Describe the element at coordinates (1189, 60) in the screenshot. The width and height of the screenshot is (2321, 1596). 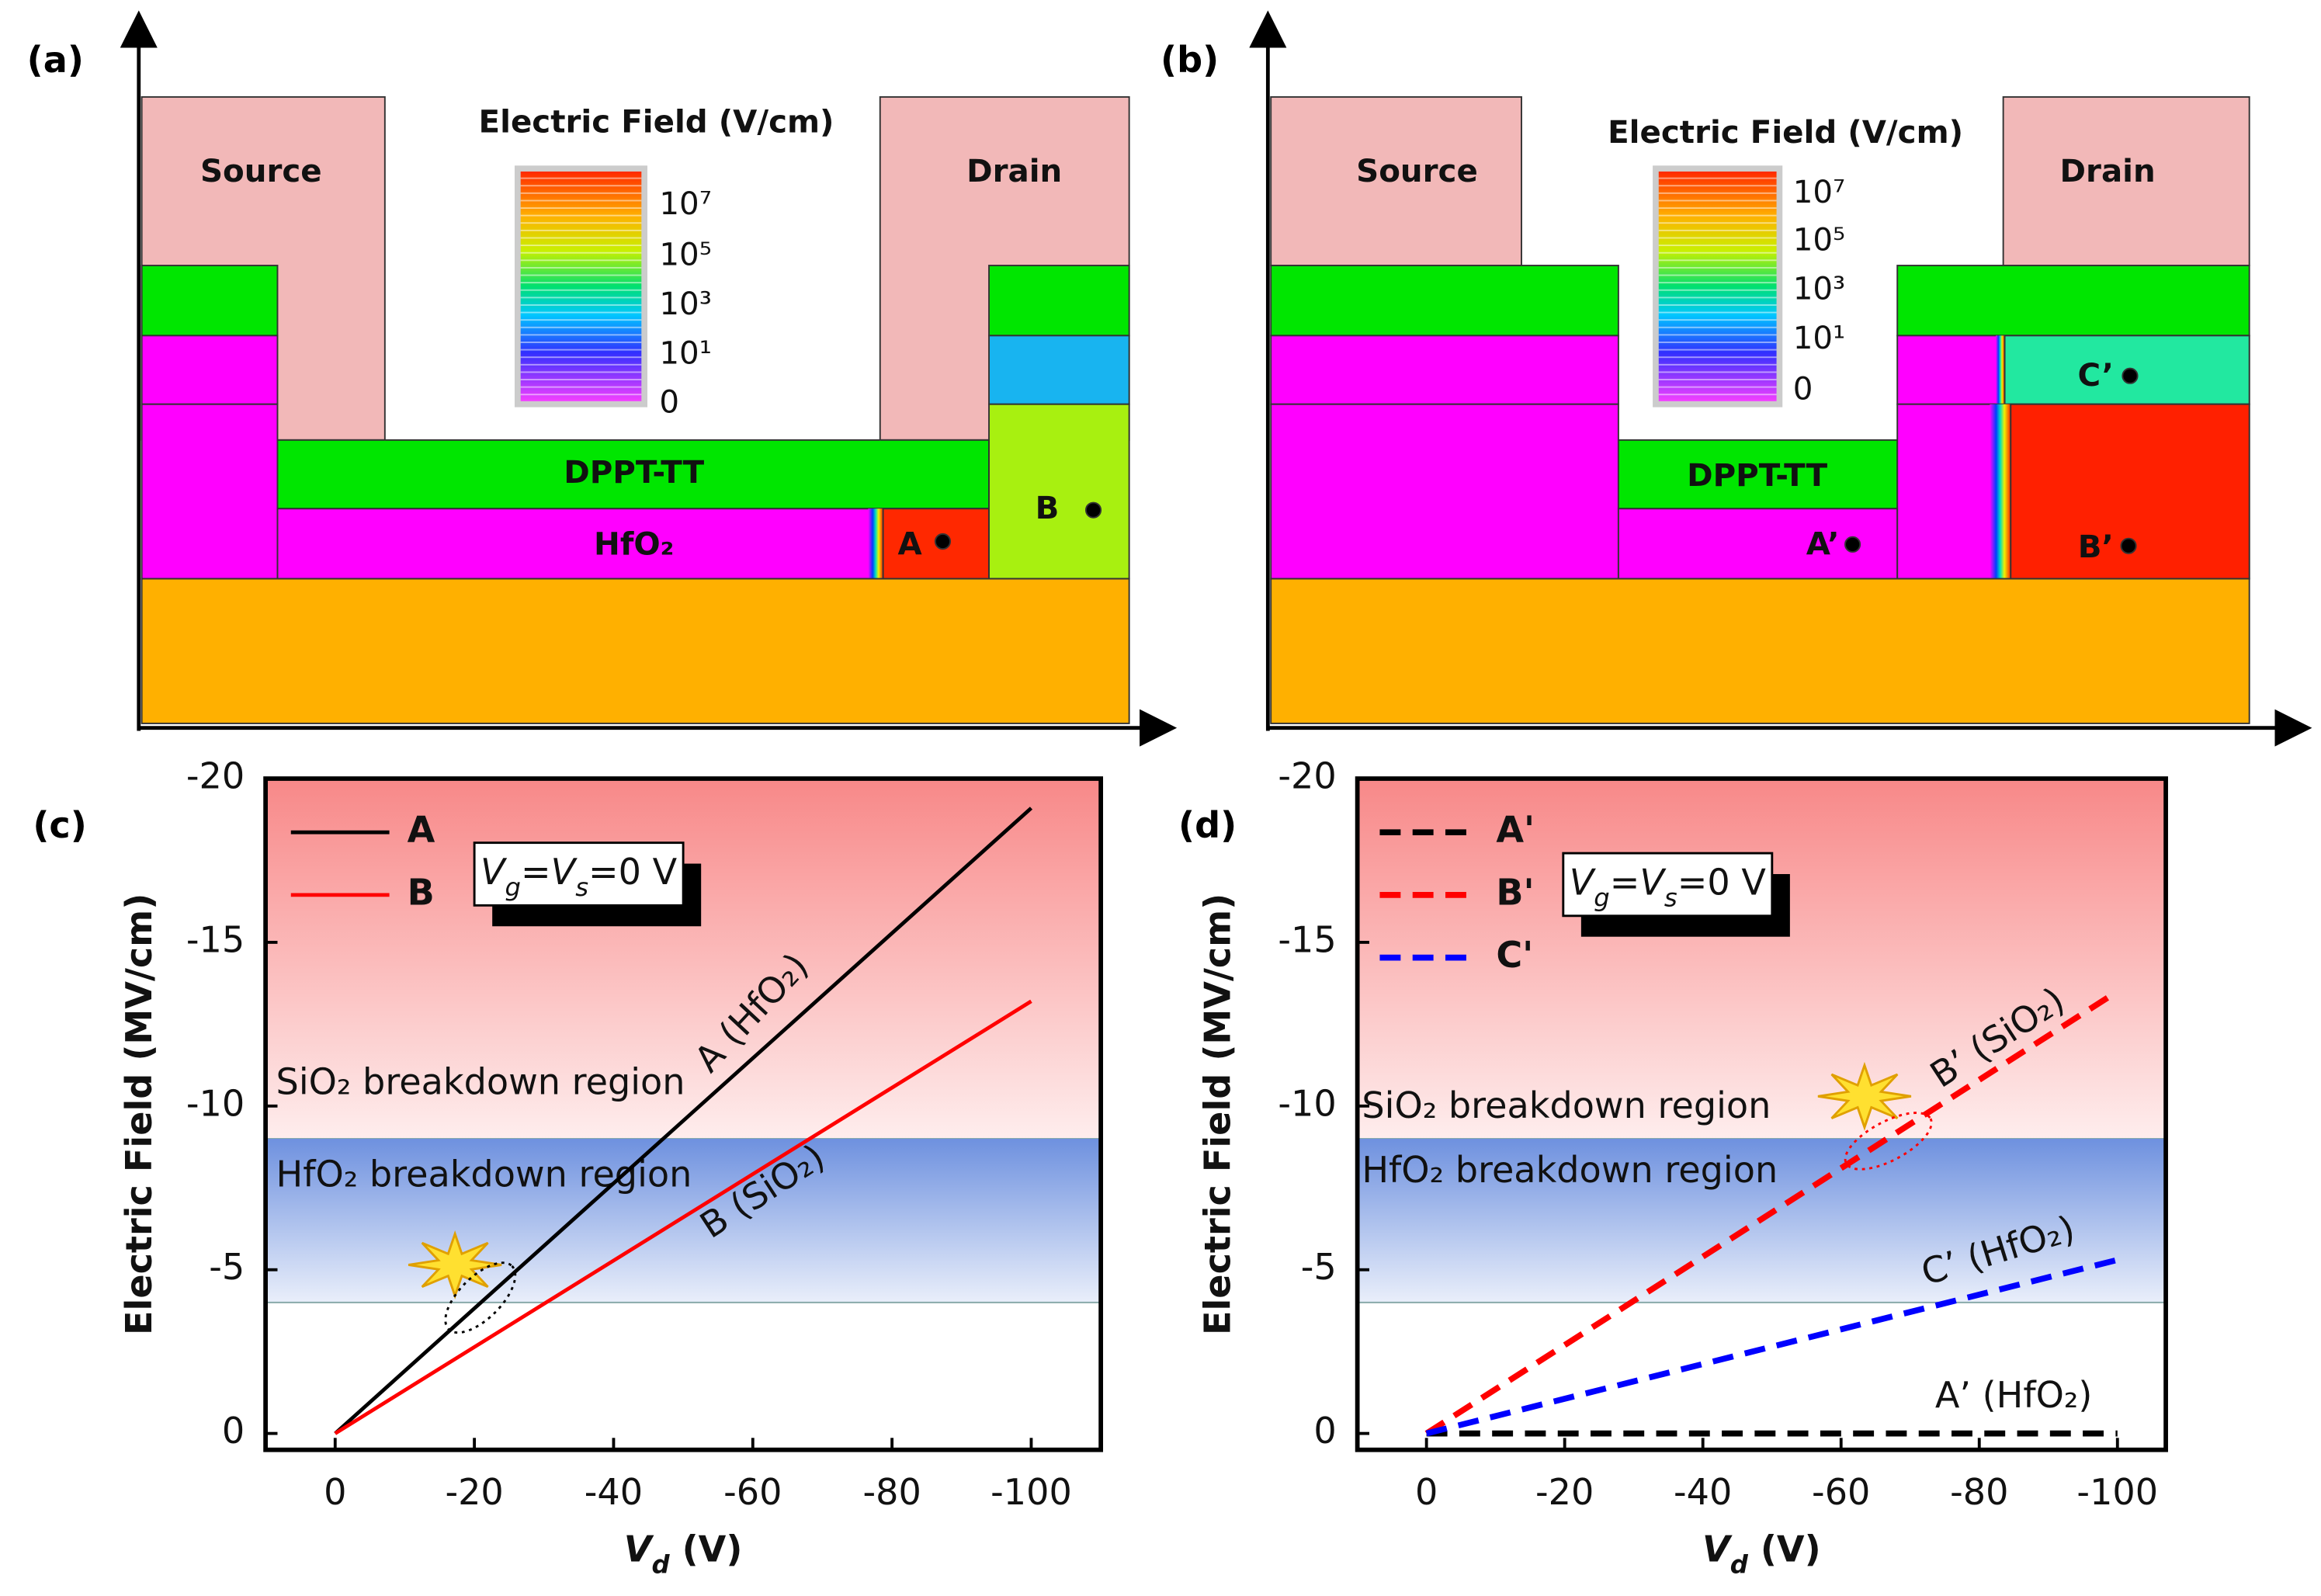
I see `panel-label: (b)` at that location.